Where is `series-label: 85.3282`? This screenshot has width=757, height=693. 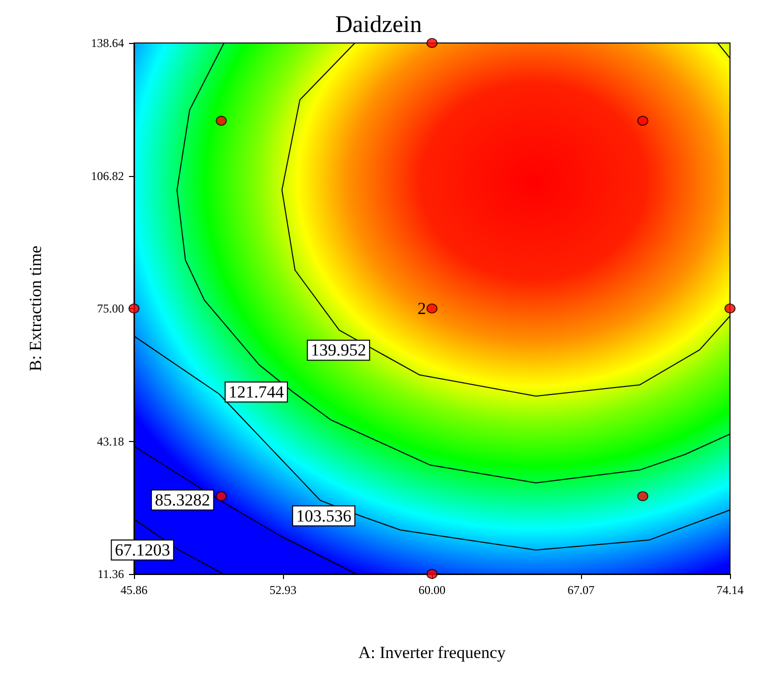 series-label: 85.3282 is located at coordinates (182, 500).